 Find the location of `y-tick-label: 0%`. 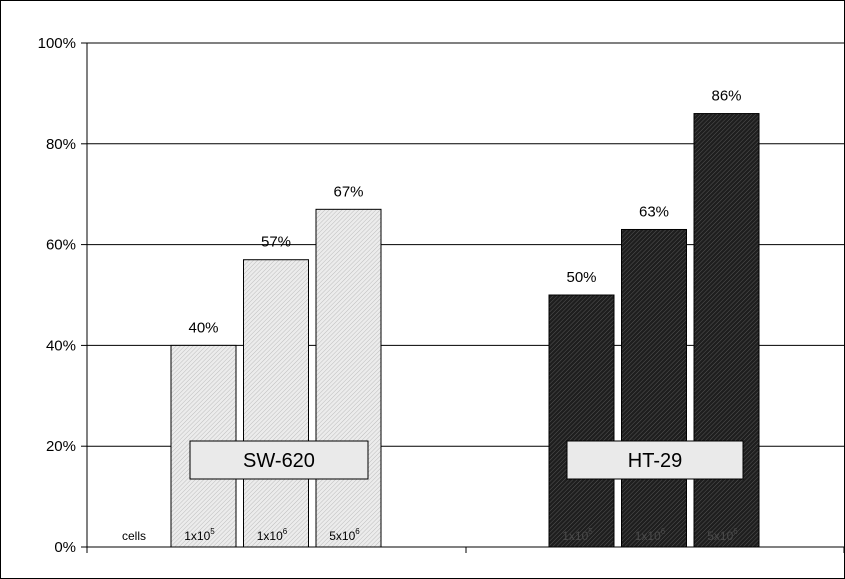

y-tick-label: 0% is located at coordinates (65, 547).